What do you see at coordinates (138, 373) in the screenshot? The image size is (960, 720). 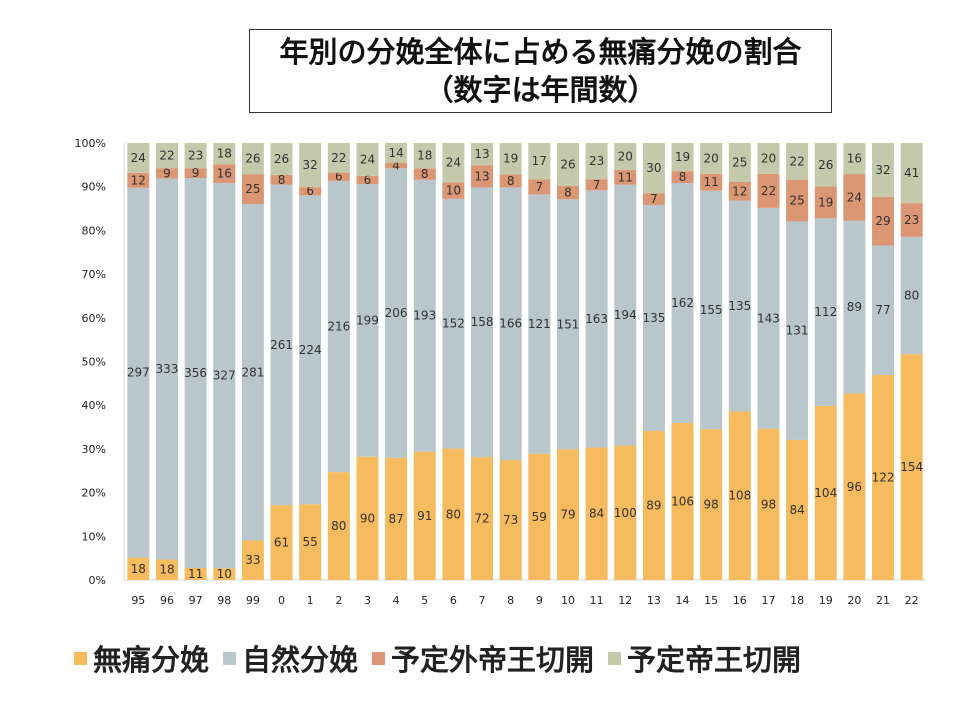 I see `data-label: 297` at bounding box center [138, 373].